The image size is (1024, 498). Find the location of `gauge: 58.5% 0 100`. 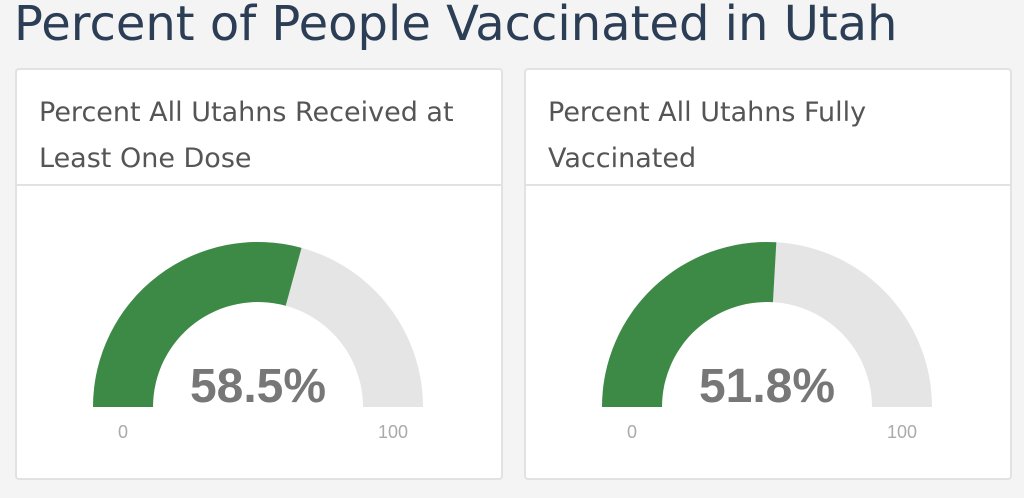

gauge: 58.5% 0 100 is located at coordinates (258, 342).